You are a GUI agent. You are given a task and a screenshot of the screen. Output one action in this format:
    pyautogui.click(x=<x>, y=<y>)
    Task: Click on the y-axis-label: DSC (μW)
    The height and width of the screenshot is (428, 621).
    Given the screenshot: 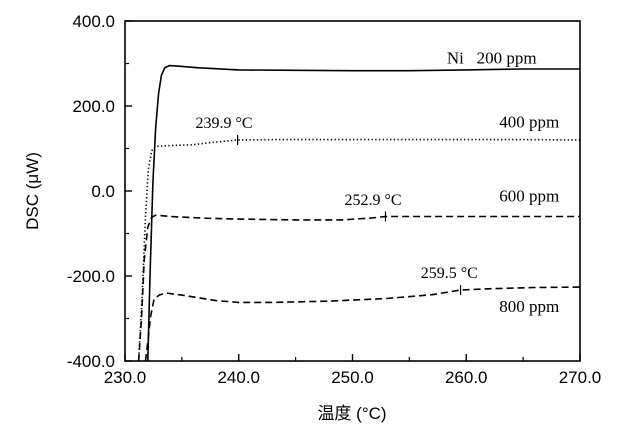 What is the action you would take?
    pyautogui.click(x=32, y=191)
    